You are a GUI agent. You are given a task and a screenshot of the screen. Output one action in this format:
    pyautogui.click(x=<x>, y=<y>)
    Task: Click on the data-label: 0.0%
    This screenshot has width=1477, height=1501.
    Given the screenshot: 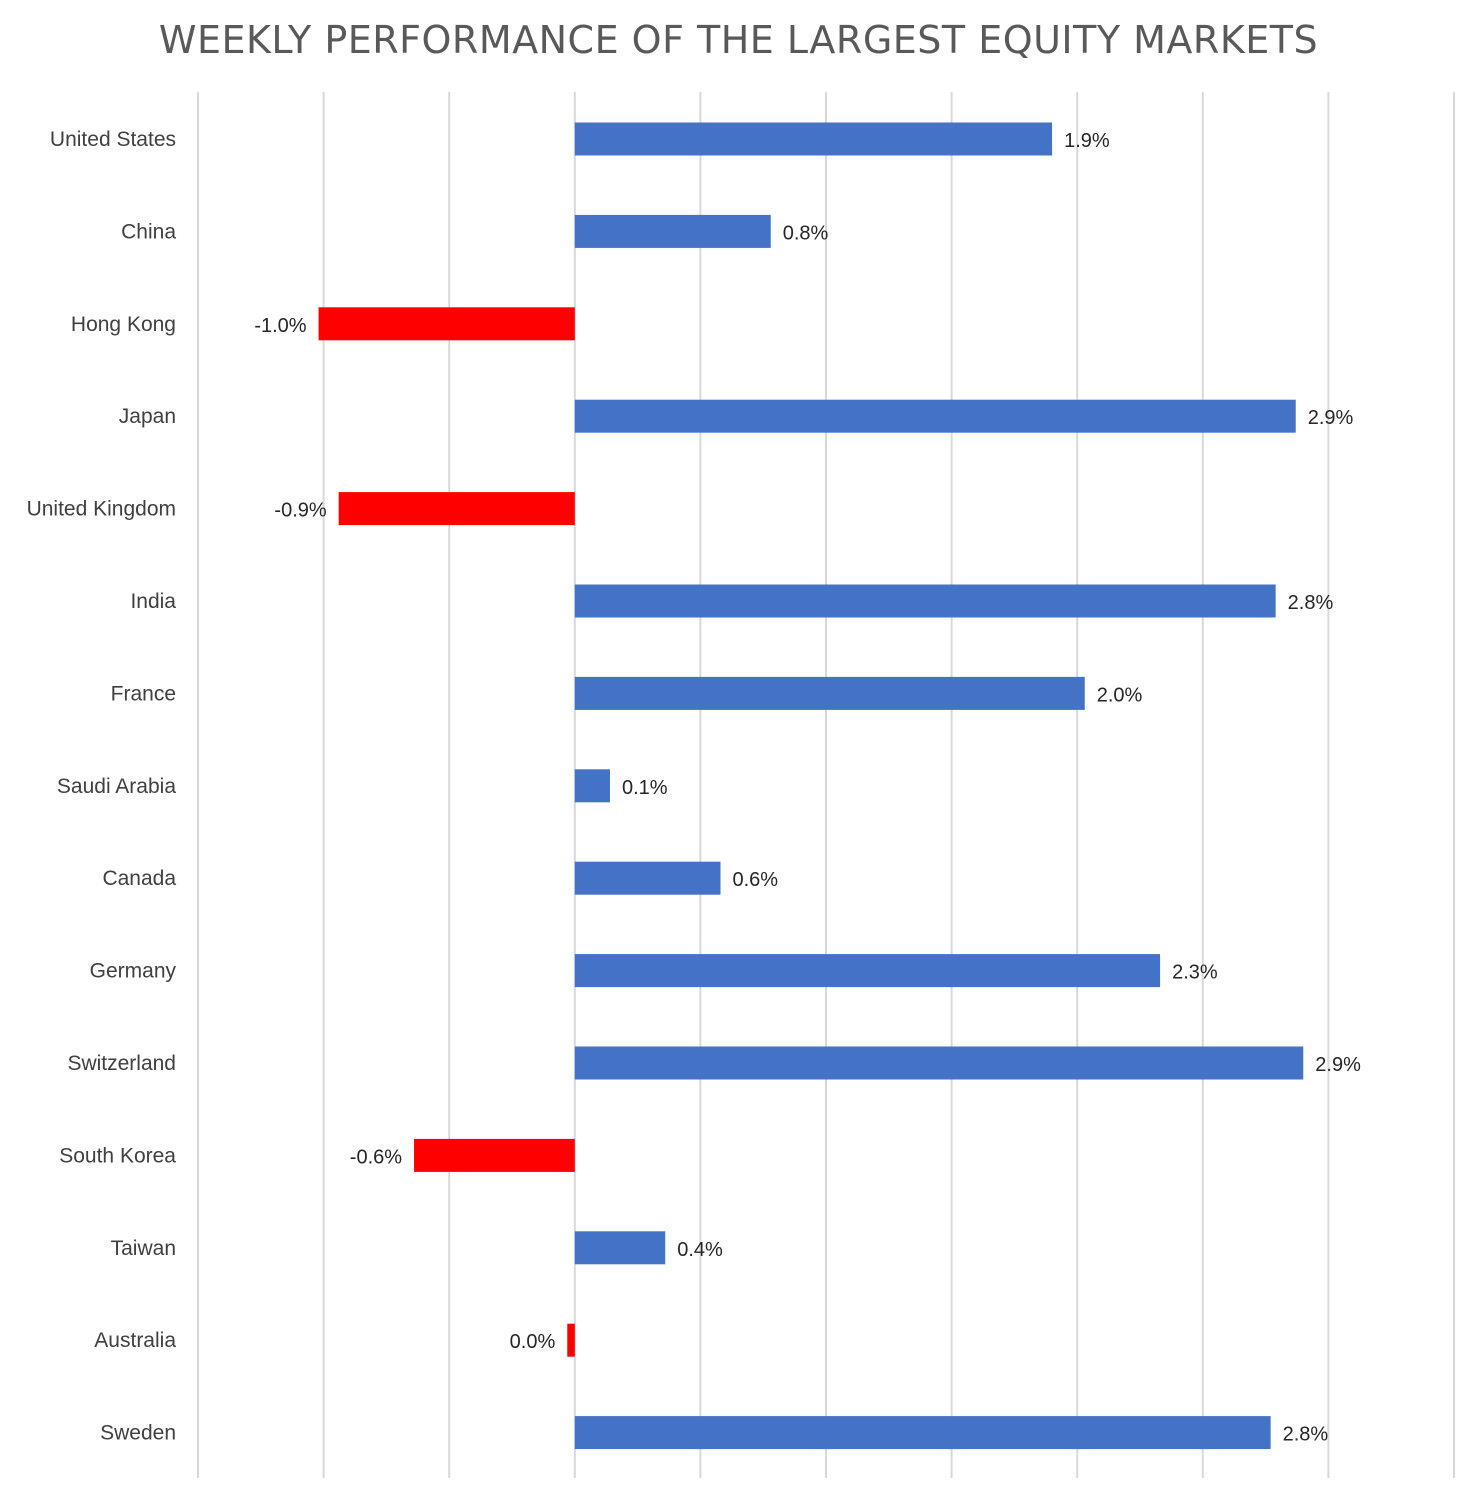 What is the action you would take?
    pyautogui.click(x=533, y=1342)
    